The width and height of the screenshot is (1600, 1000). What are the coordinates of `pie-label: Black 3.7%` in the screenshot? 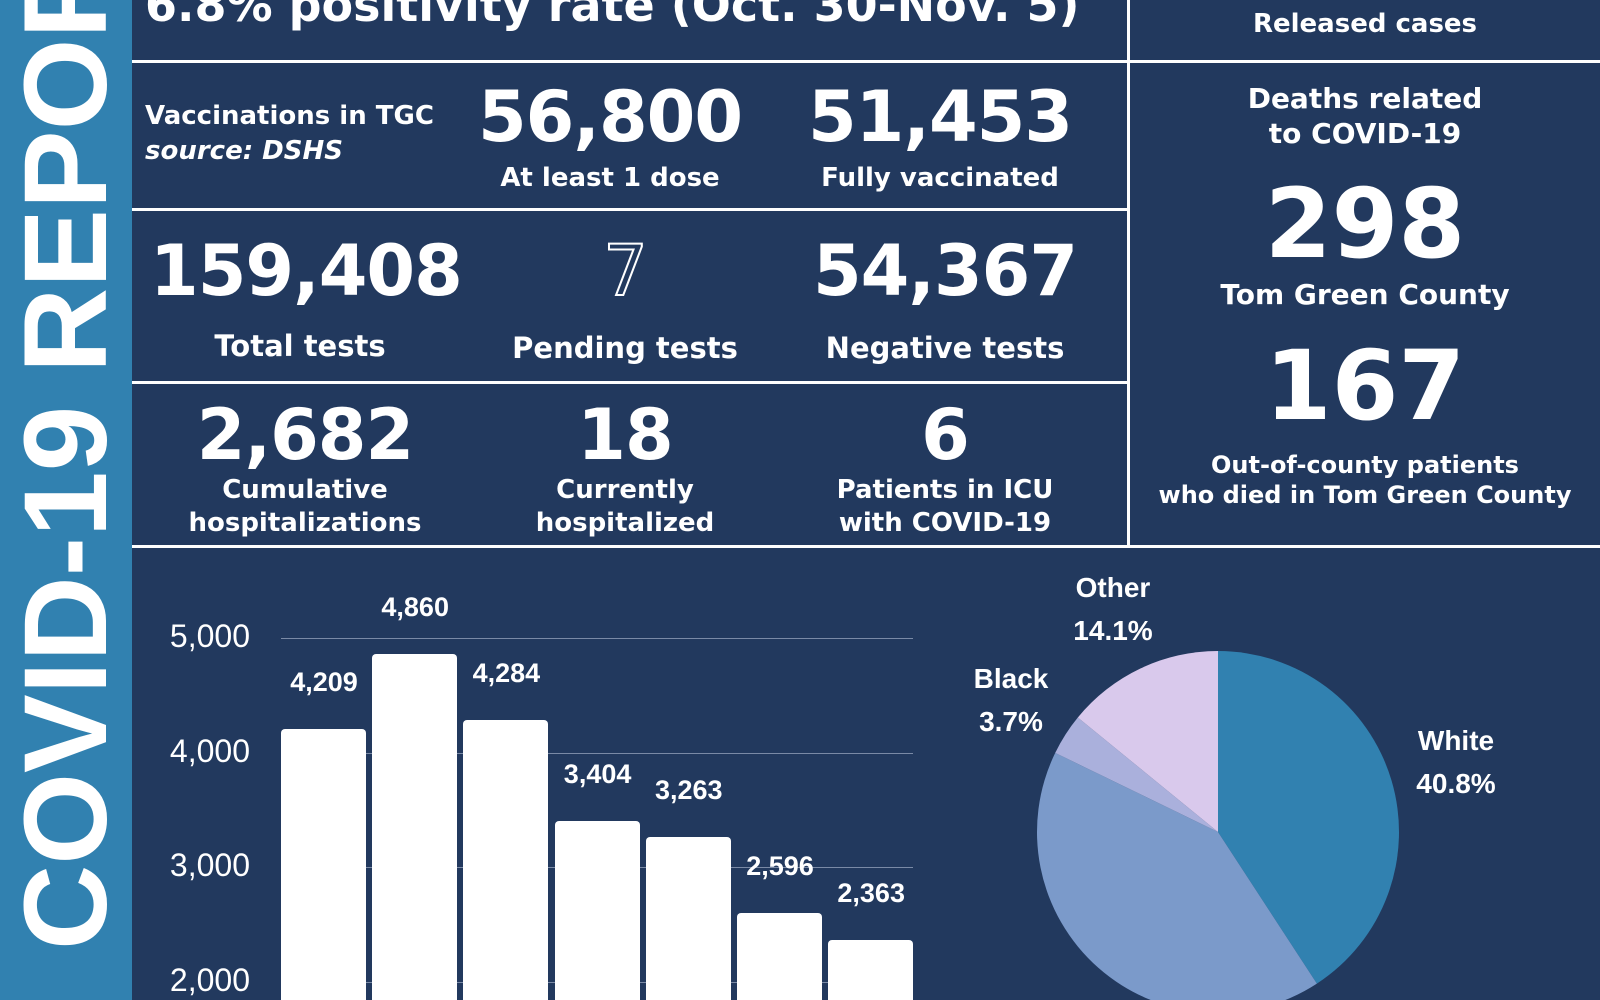 It's located at (1011, 700).